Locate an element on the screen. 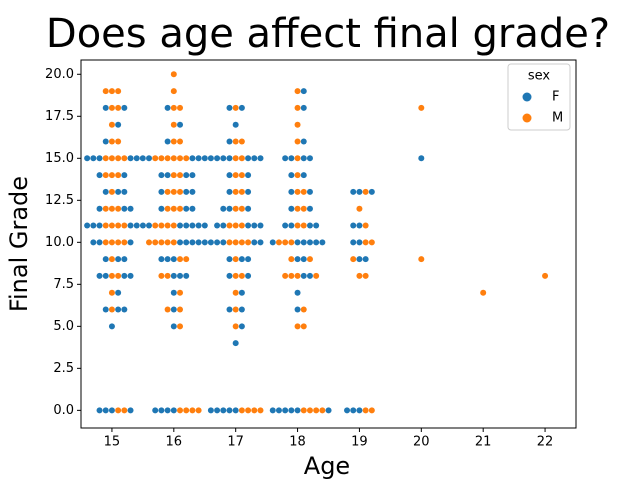  legend-marker is located at coordinates (527, 118).